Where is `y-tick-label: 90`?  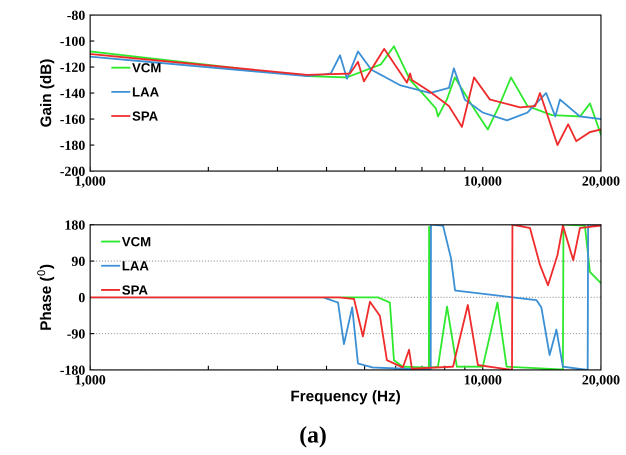
y-tick-label: 90 is located at coordinates (78, 261).